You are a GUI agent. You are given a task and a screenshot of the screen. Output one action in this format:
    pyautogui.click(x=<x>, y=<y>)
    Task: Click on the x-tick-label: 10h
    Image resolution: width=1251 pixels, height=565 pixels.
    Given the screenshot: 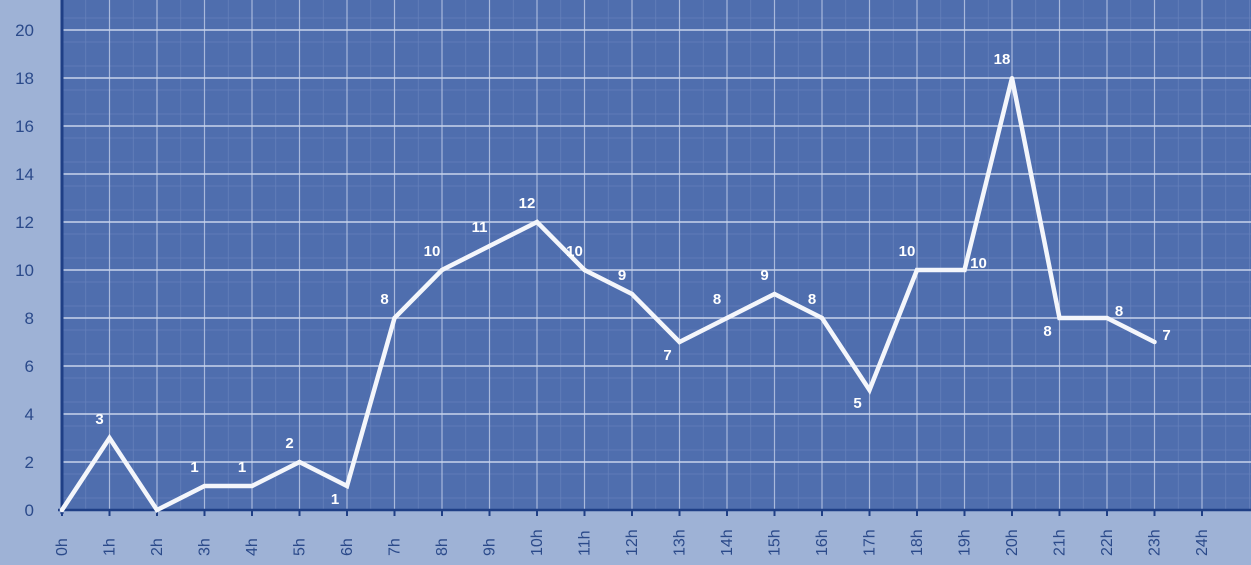 What is the action you would take?
    pyautogui.click(x=537, y=542)
    